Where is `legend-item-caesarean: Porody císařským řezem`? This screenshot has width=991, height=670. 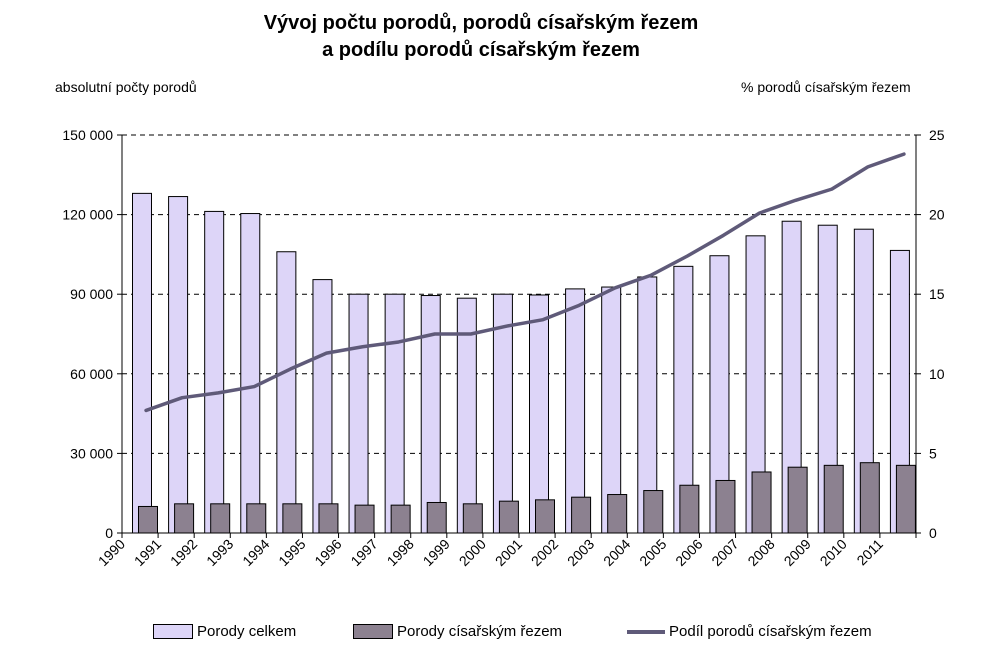
legend-item-caesarean: Porody císařským řezem is located at coordinates (457, 631).